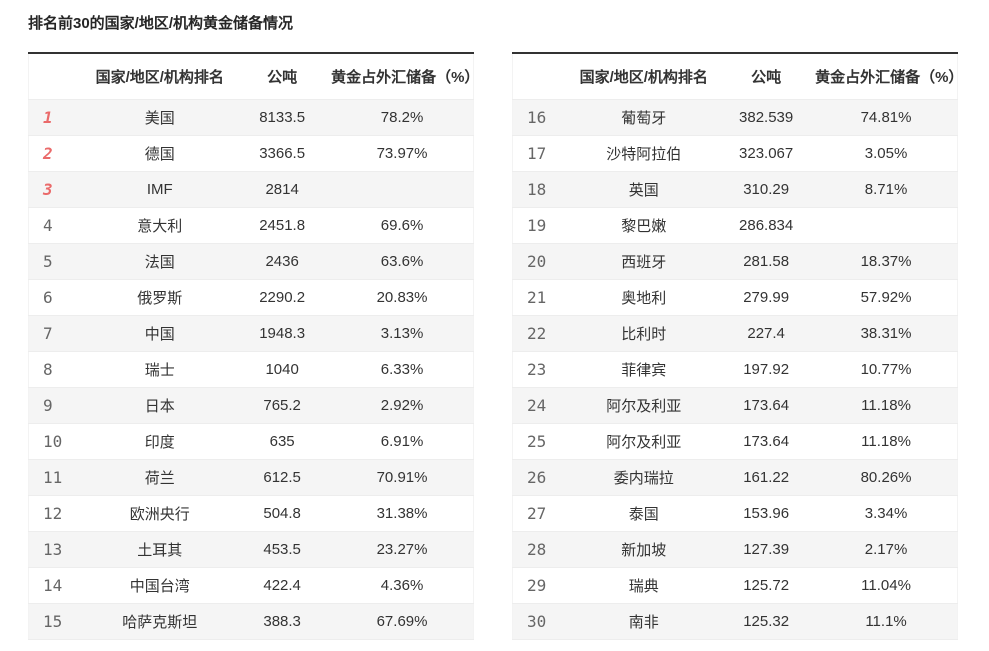 Image resolution: width=989 pixels, height=651 pixels. What do you see at coordinates (766, 620) in the screenshot?
I see `tonnes-cell: 125.32` at bounding box center [766, 620].